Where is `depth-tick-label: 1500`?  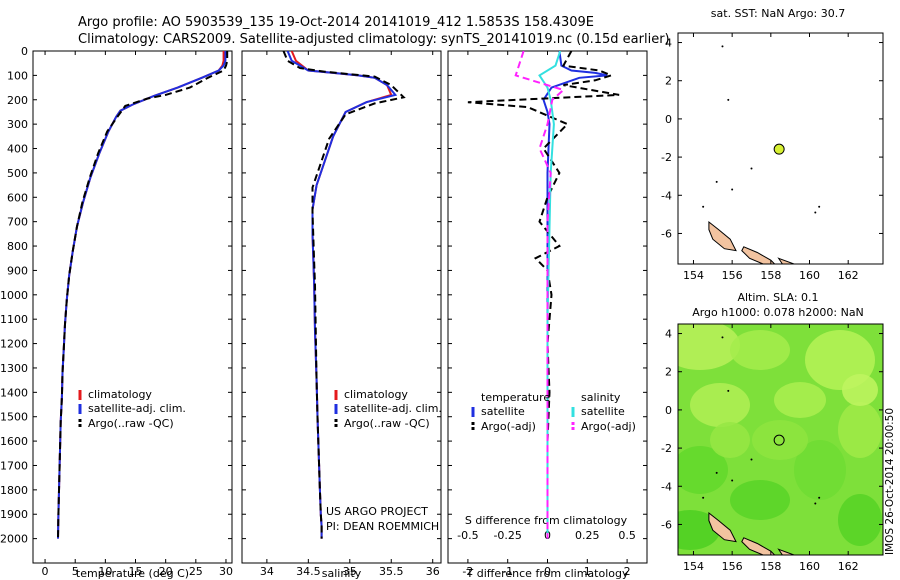
depth-tick-label: 1500 is located at coordinates (14, 417).